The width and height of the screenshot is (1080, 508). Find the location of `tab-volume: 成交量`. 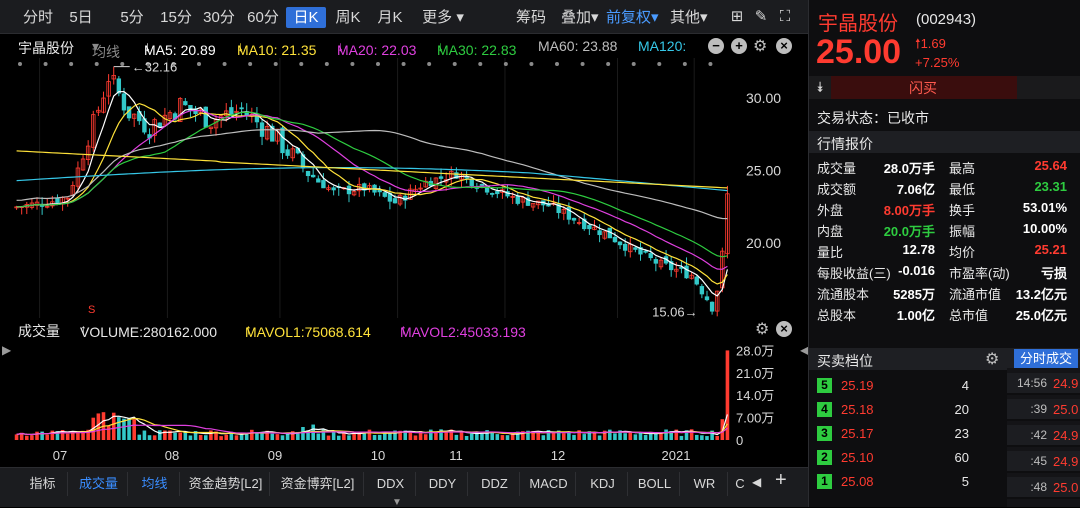

tab-volume: 成交量 is located at coordinates (99, 484).